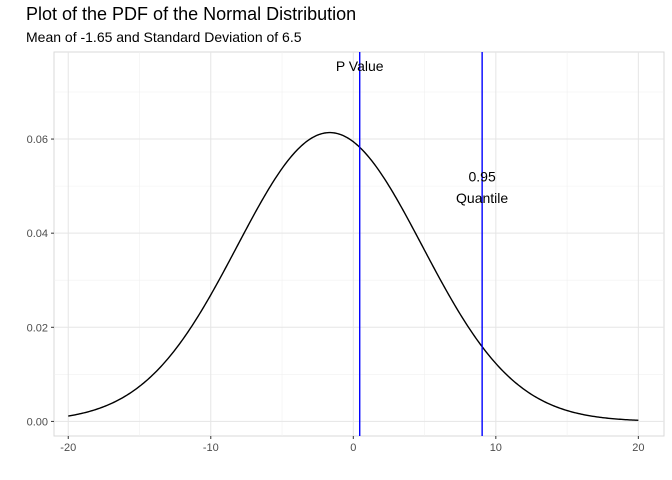  What do you see at coordinates (37, 140) in the screenshot?
I see `y-tick-label: 0.06` at bounding box center [37, 140].